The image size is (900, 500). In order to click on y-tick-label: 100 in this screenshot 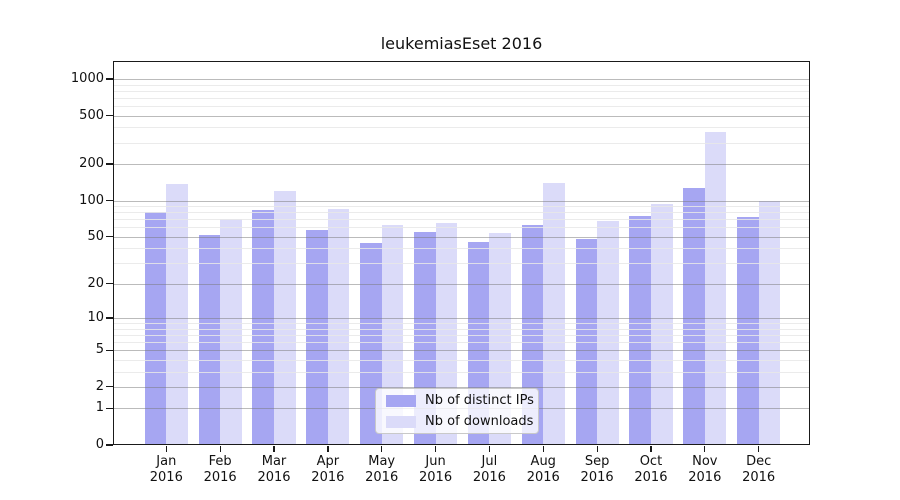, I will do `click(91, 200)`.